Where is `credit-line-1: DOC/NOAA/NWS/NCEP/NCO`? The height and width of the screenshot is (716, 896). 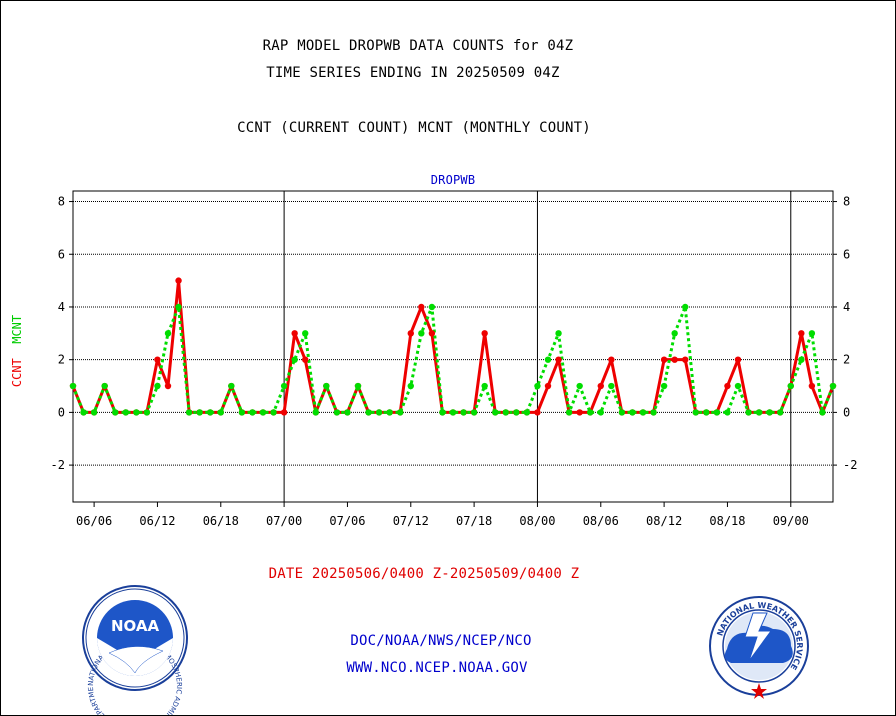 credit-line-1: DOC/NOAA/NWS/NCEP/NCO is located at coordinates (441, 641).